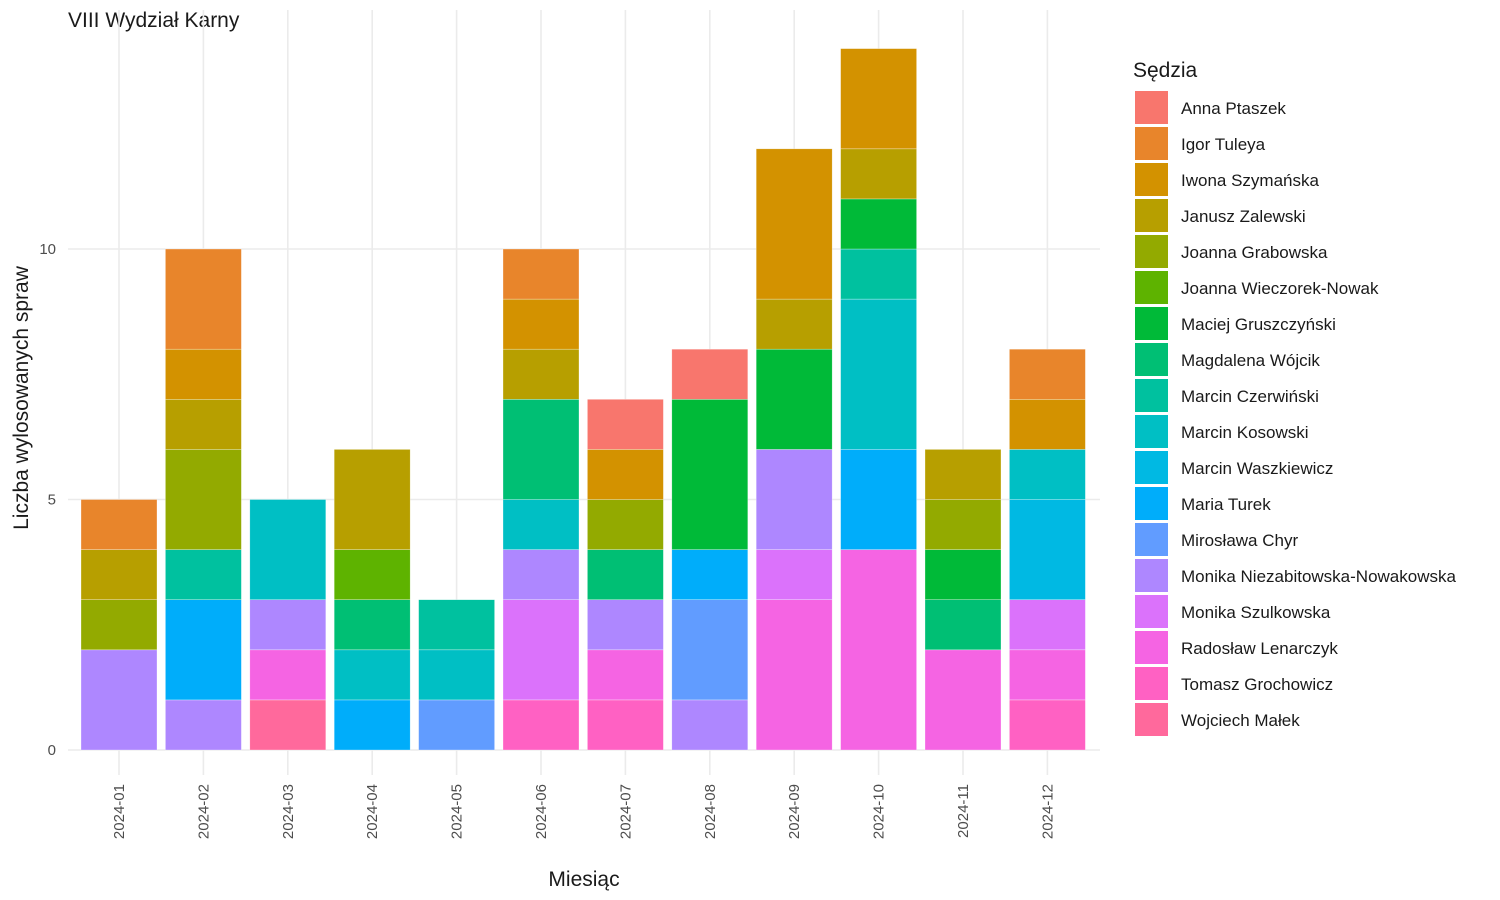  I want to click on legend-label: Magdalena Wójcik, so click(1250, 360).